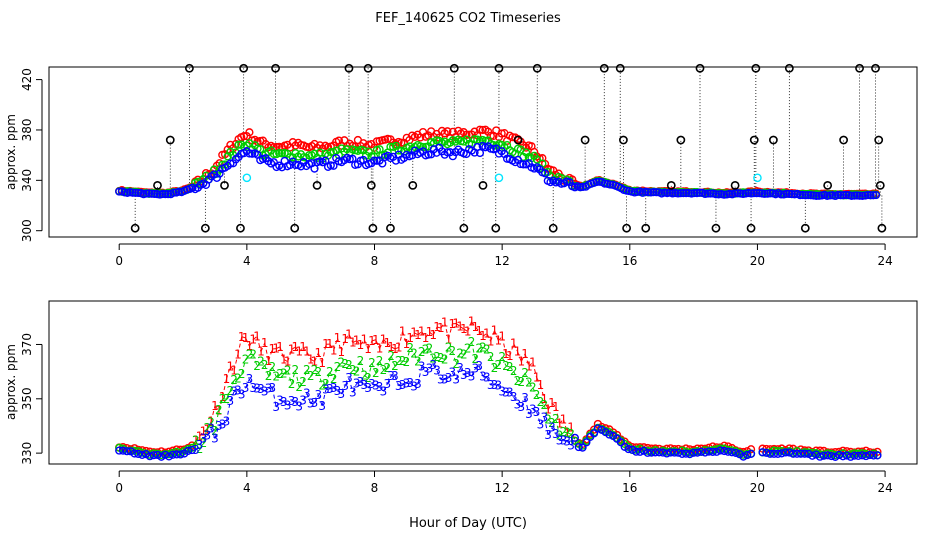 This screenshot has height=540, width=936. Describe the element at coordinates (537, 159) in the screenshot. I see `top-series-2-point` at that location.